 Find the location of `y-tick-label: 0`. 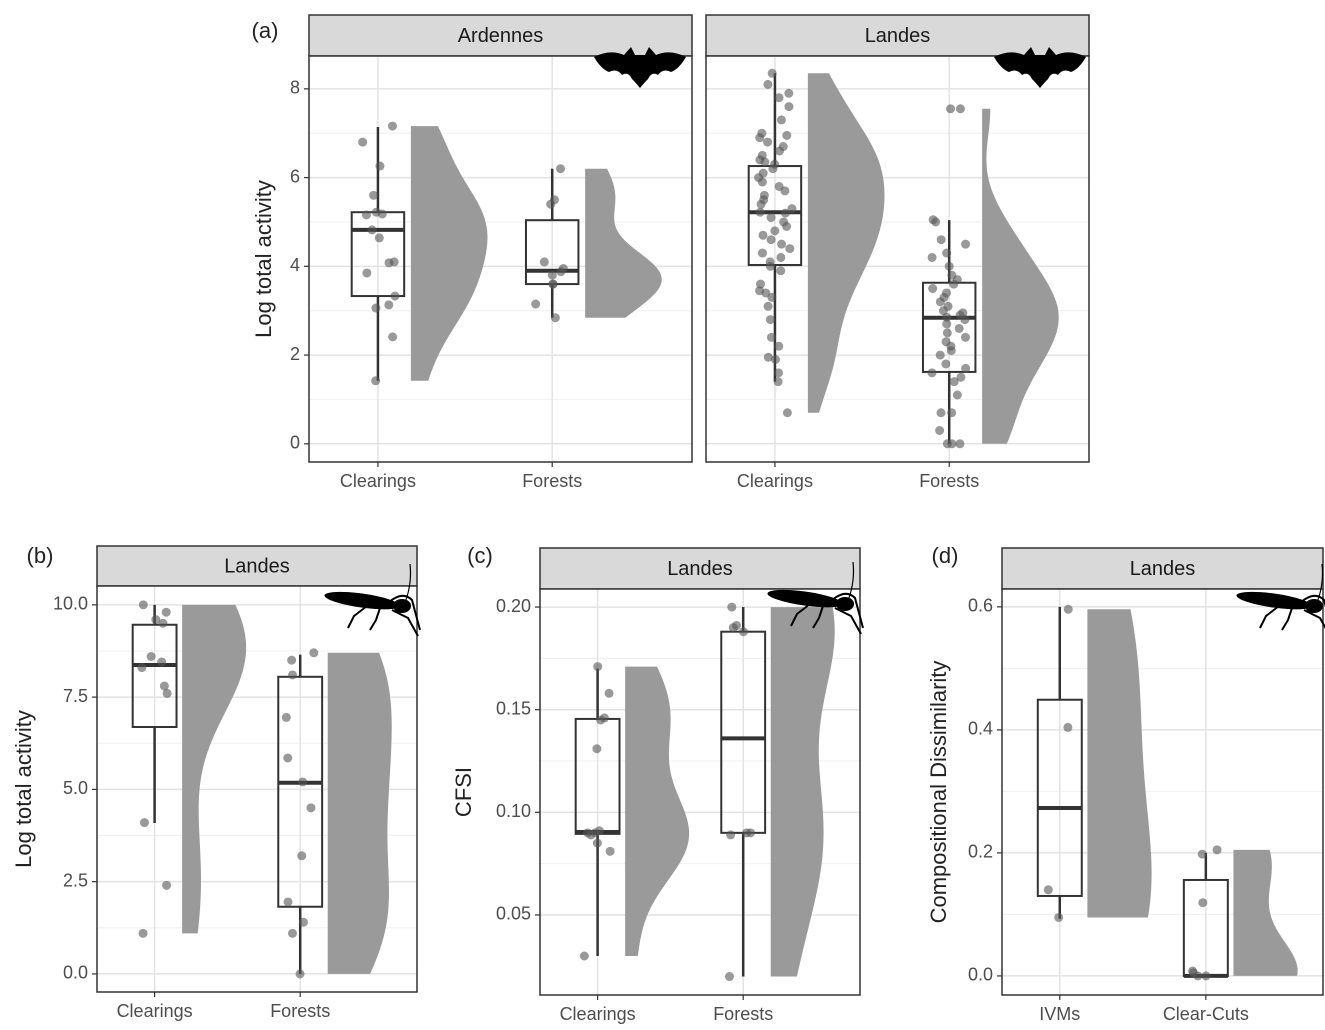

y-tick-label: 0 is located at coordinates (295, 443).